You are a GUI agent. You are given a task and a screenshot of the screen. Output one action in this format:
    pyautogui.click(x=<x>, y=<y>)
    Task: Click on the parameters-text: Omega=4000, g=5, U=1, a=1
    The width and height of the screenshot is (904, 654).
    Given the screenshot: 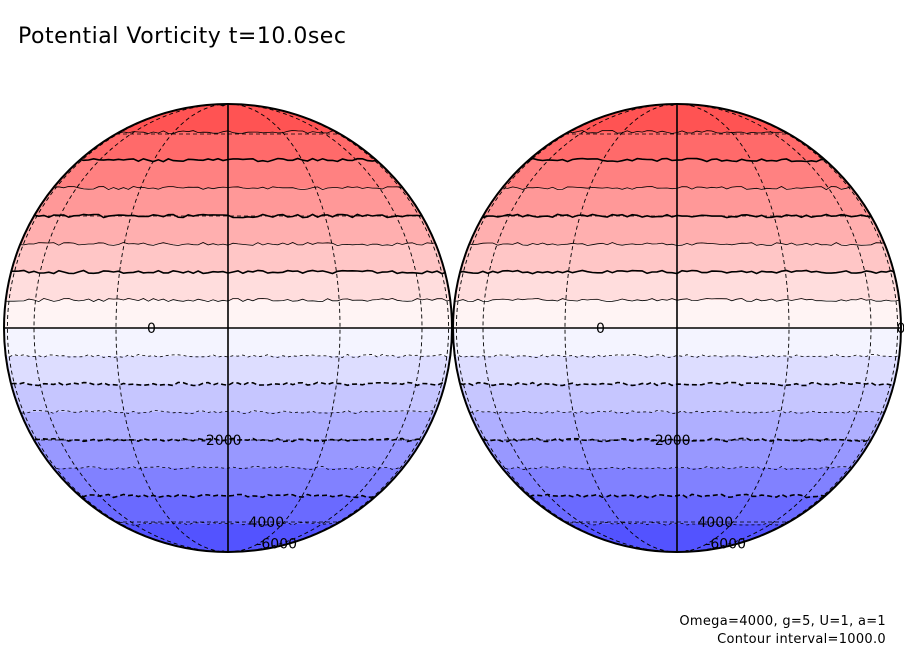 What is the action you would take?
    pyautogui.click(x=782, y=621)
    